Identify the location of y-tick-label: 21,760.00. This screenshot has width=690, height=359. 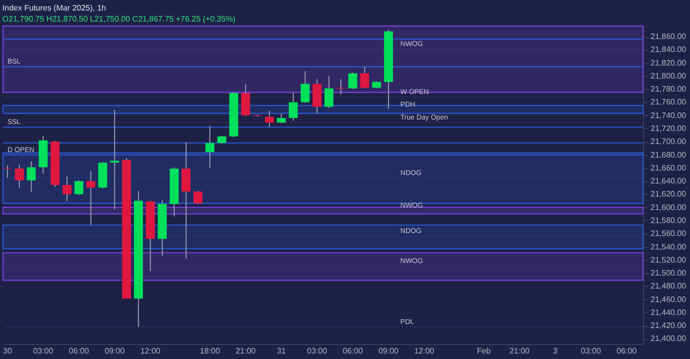
(668, 102).